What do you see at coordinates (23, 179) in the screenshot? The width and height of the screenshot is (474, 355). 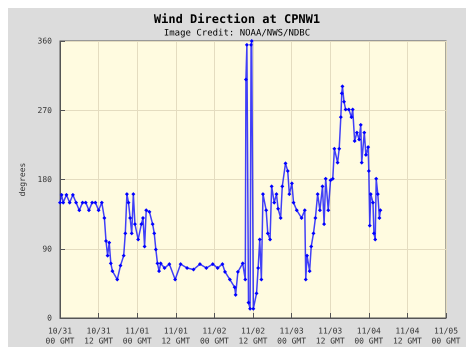 I see `y-axis-title: degrees` at bounding box center [23, 179].